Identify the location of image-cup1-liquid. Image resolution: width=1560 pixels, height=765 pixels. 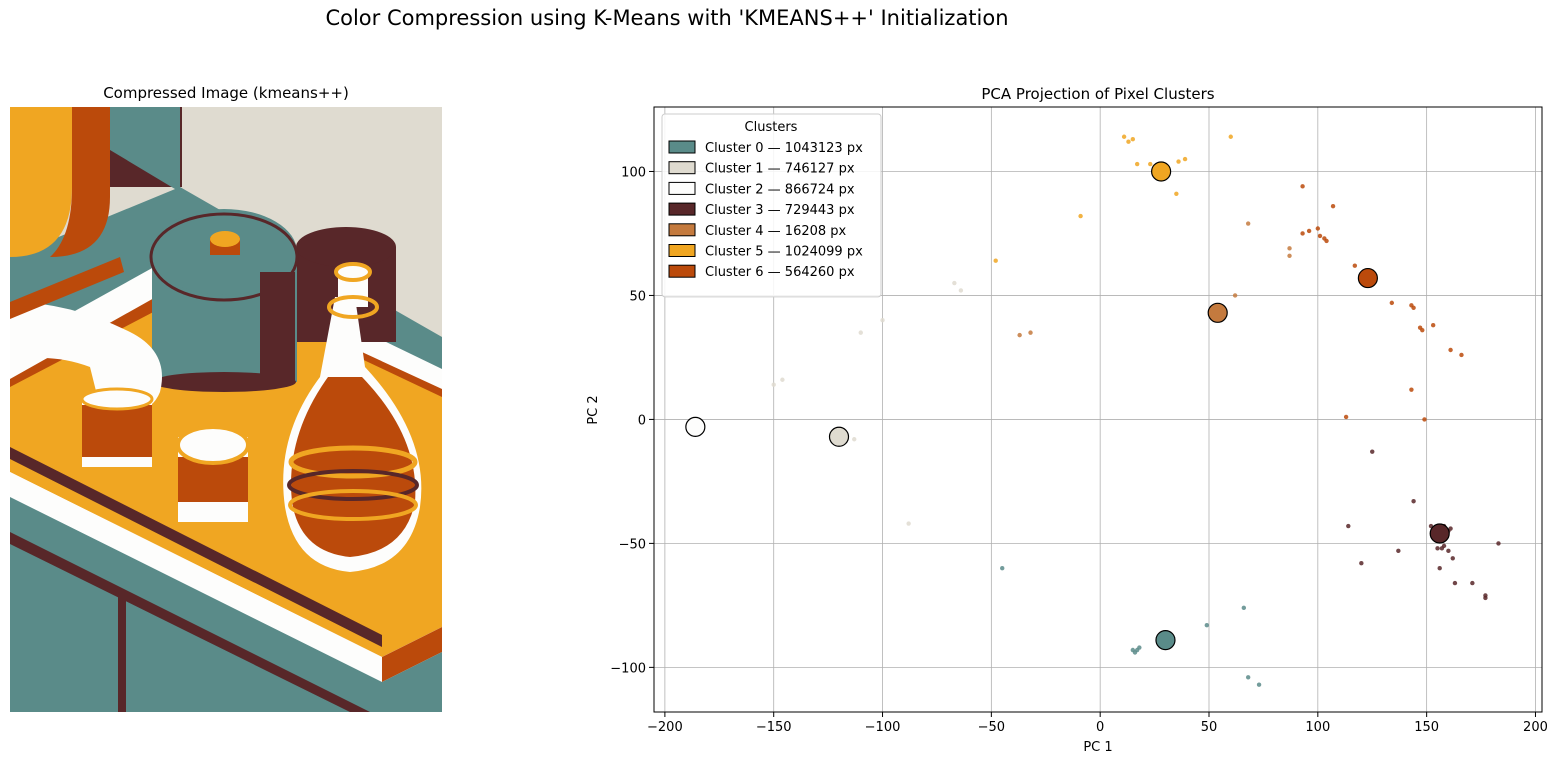
(117, 431).